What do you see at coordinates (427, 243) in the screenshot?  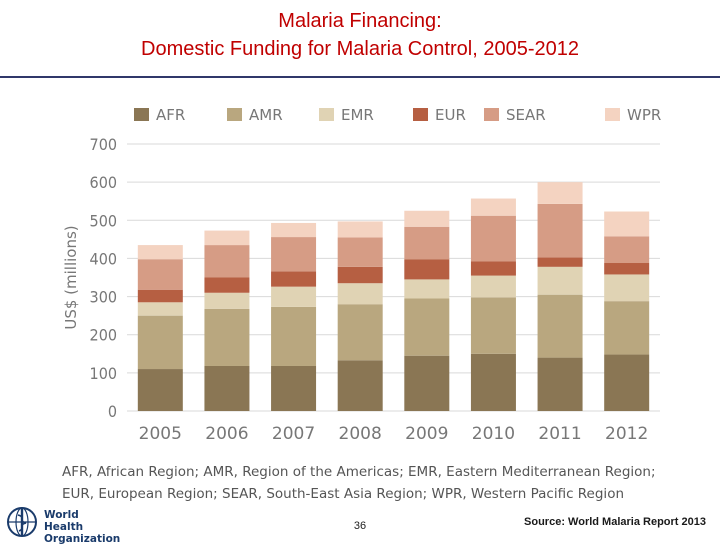 I see `bar-segment-sear-2009` at bounding box center [427, 243].